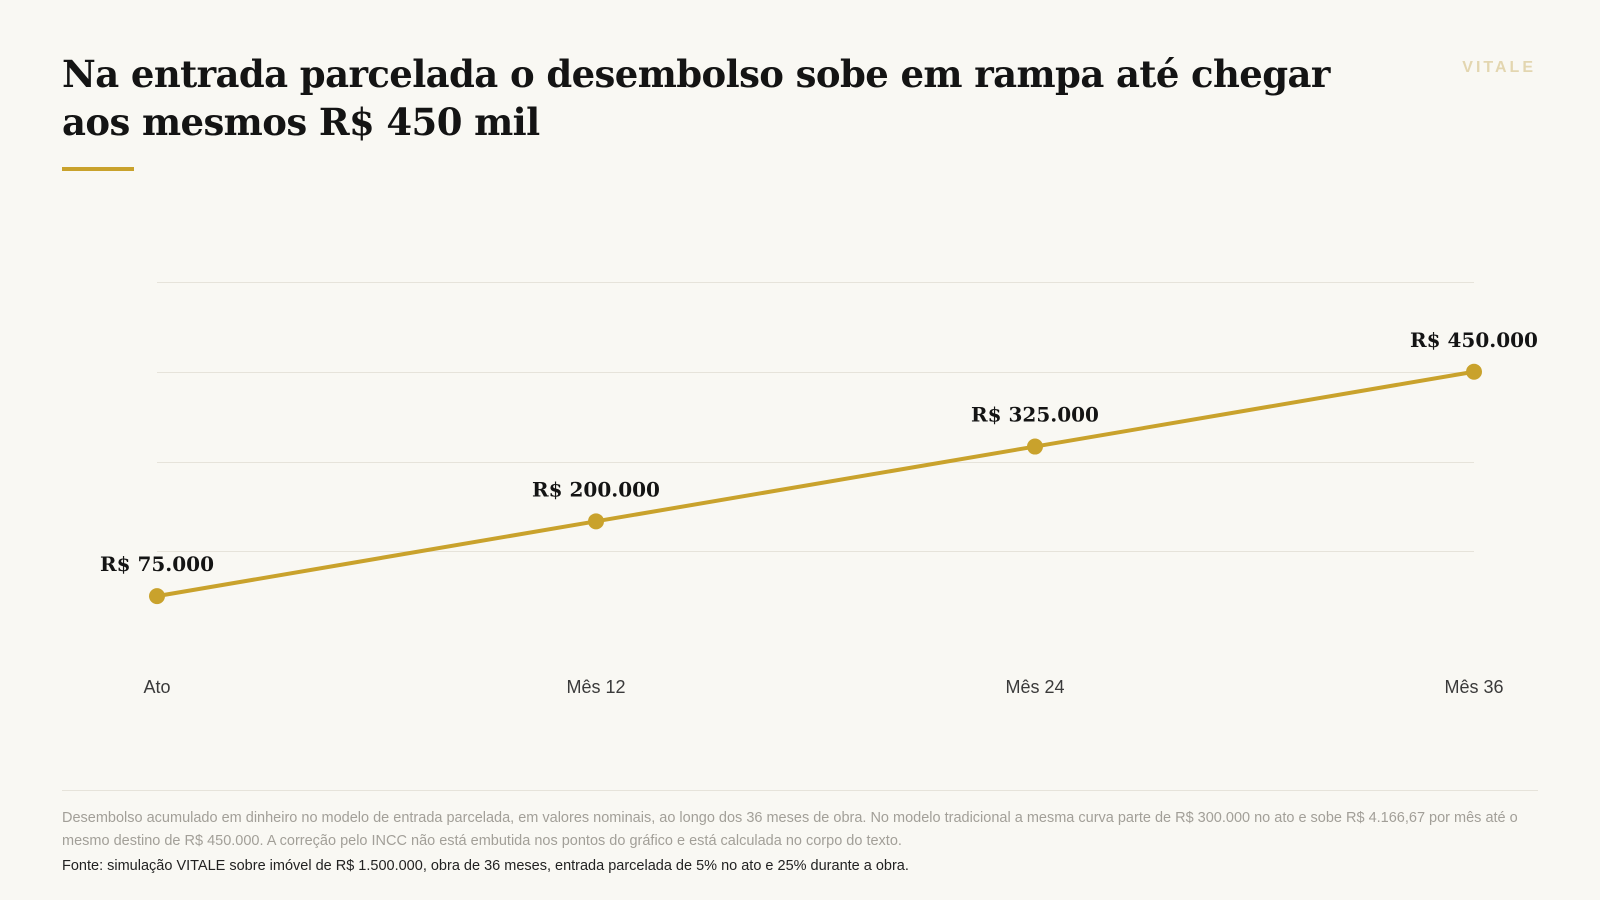  Describe the element at coordinates (1034, 687) in the screenshot. I see `x-tick-label: Mês 24` at that location.